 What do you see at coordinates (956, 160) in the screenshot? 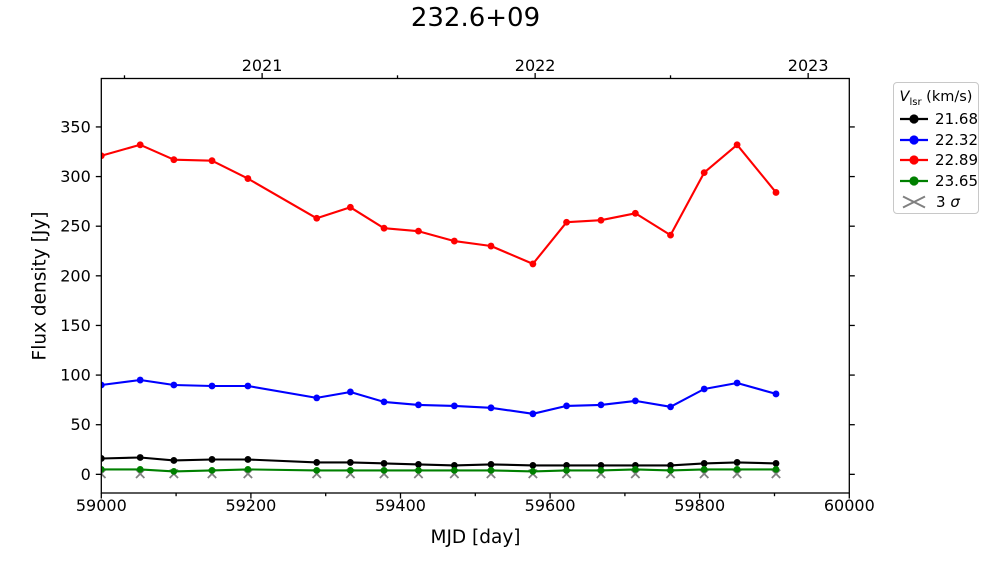
I see `legend-entry-label: 22.89` at bounding box center [956, 160].